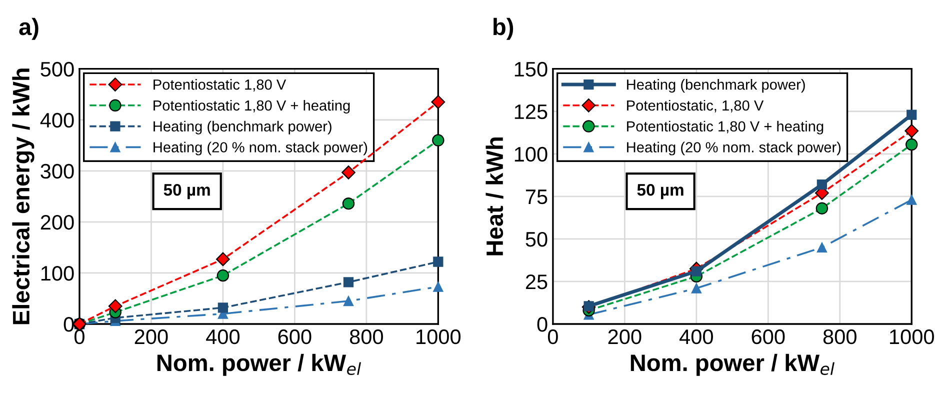 The image size is (935, 405). Describe the element at coordinates (57, 222) in the screenshot. I see `y-tick-label: 200` at that location.